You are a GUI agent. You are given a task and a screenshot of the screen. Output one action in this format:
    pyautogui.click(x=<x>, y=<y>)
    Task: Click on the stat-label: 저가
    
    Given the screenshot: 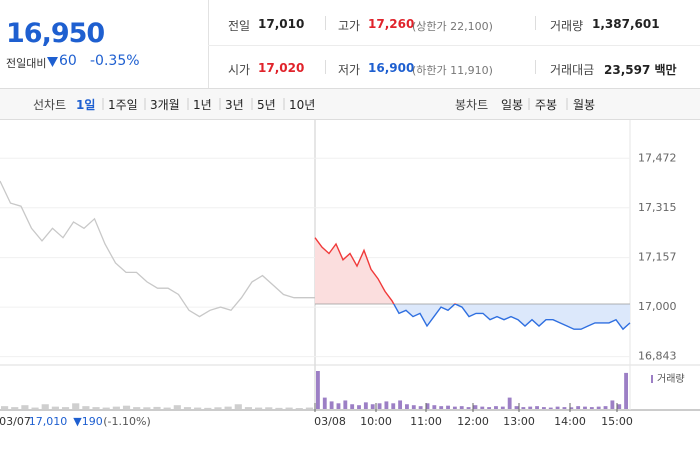 What is the action you would take?
    pyautogui.click(x=349, y=70)
    